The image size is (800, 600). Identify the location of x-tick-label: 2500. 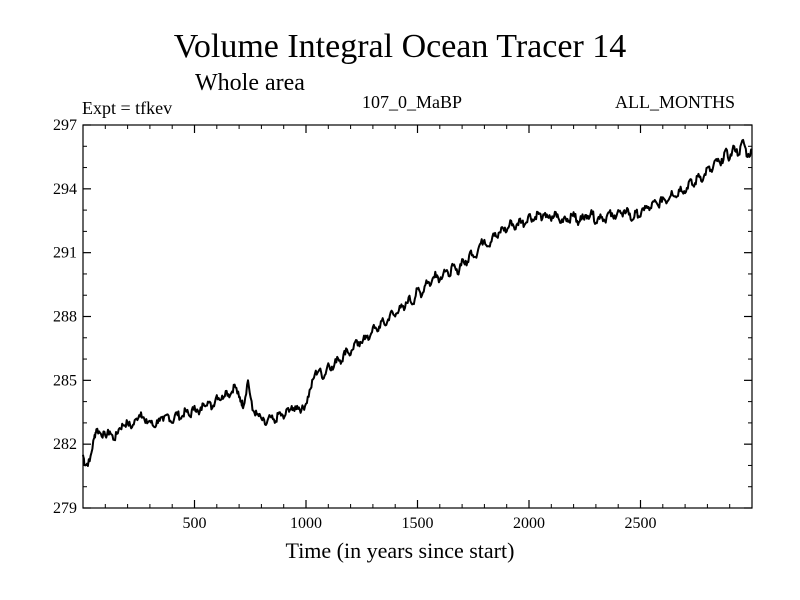
(641, 523).